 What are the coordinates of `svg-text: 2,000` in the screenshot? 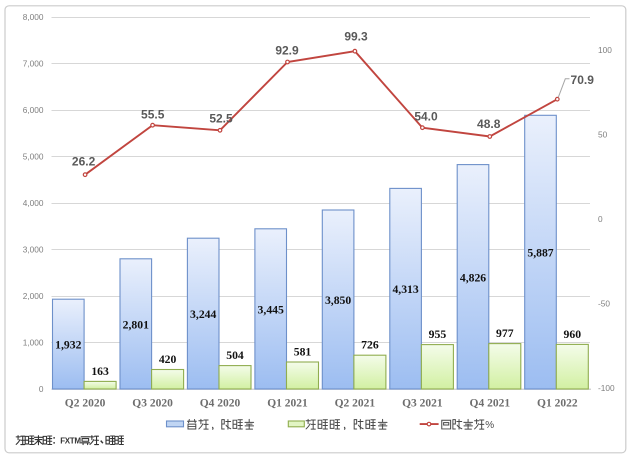 It's located at (33, 296).